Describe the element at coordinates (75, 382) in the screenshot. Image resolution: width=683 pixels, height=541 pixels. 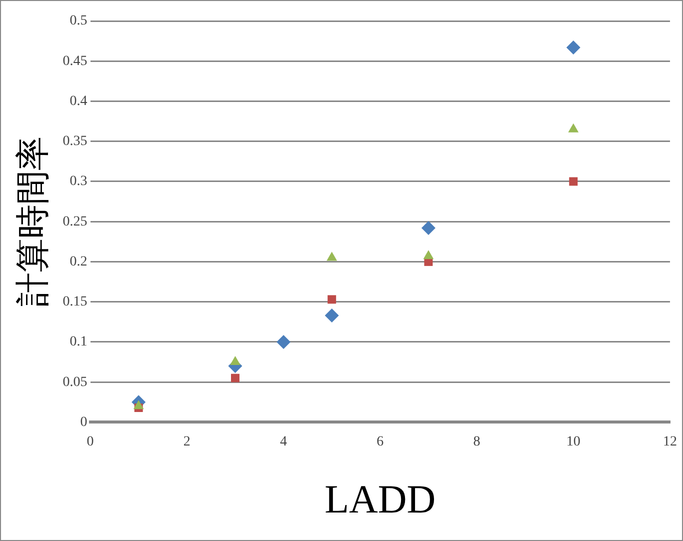
I see `y-tick-label: 0.05` at that location.